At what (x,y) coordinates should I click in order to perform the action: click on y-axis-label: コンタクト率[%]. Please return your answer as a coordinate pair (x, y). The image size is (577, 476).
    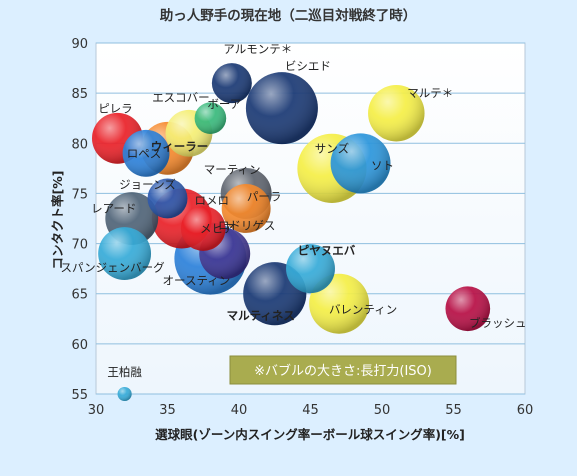
    Looking at the image, I should click on (57, 220).